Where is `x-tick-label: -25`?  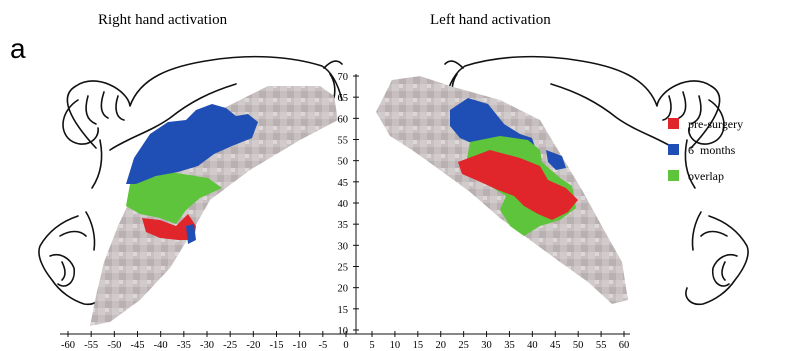 x-tick-label: -25 is located at coordinates (230, 345).